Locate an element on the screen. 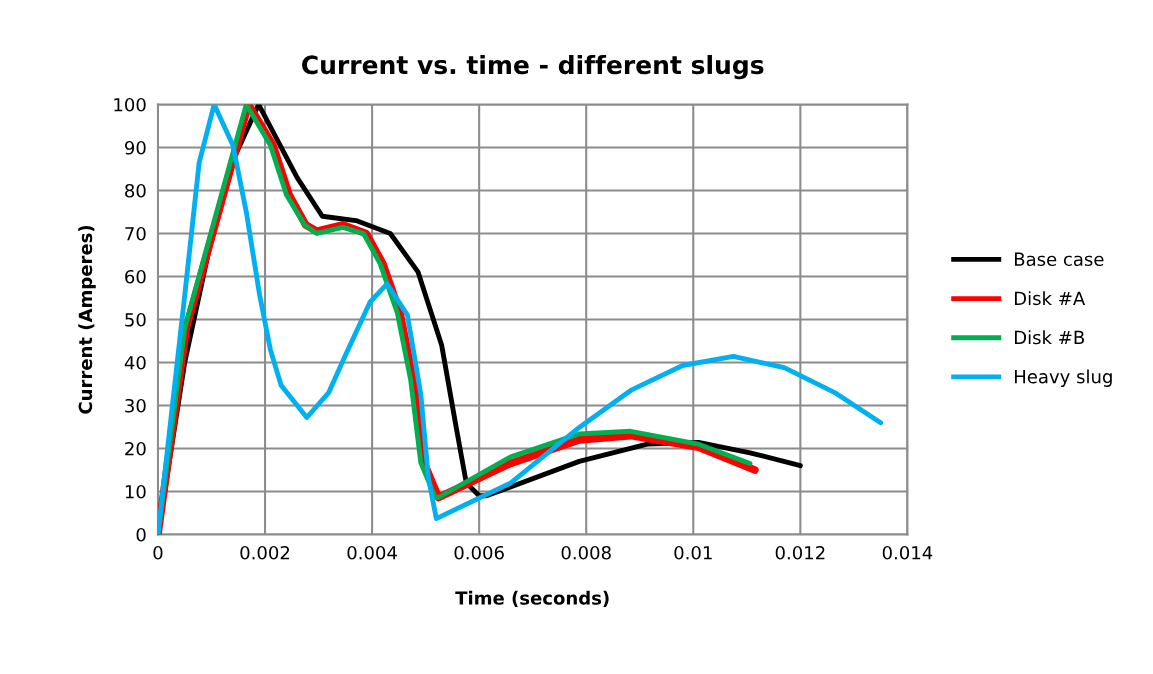  x-tick-label: 0.012 is located at coordinates (800, 552).